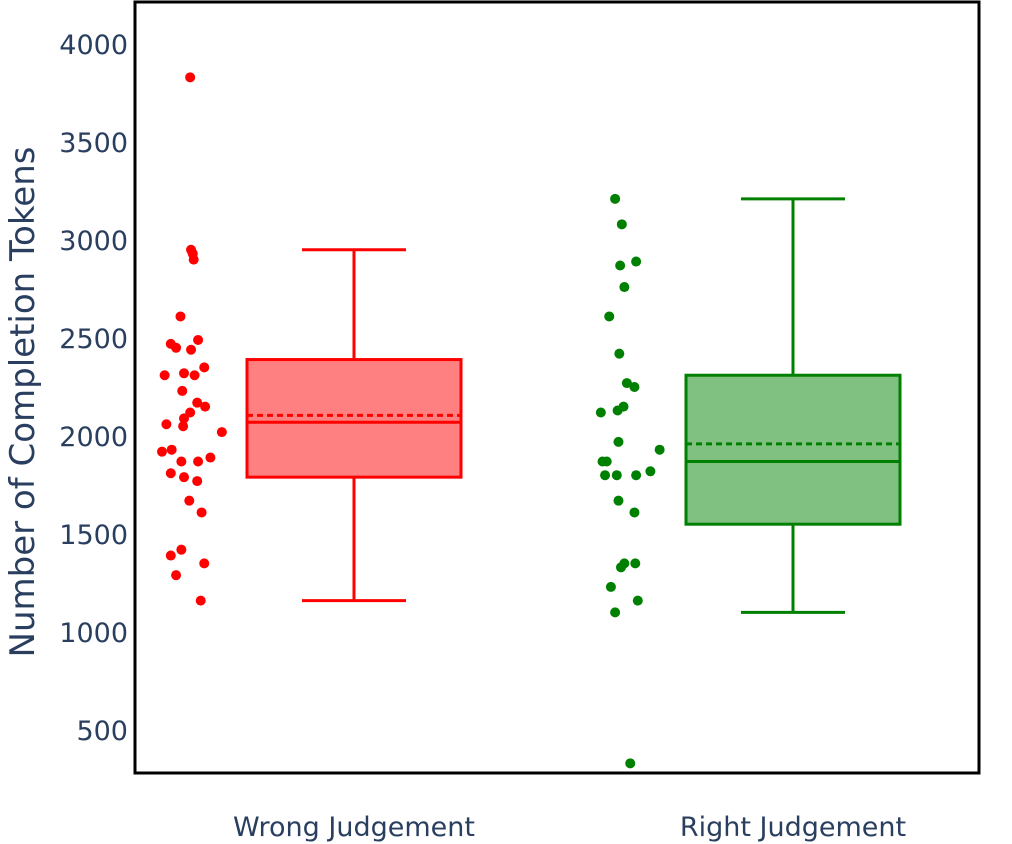 This screenshot has width=1012, height=844. Describe the element at coordinates (93, 143) in the screenshot. I see `y-tick-label: 3500` at that location.